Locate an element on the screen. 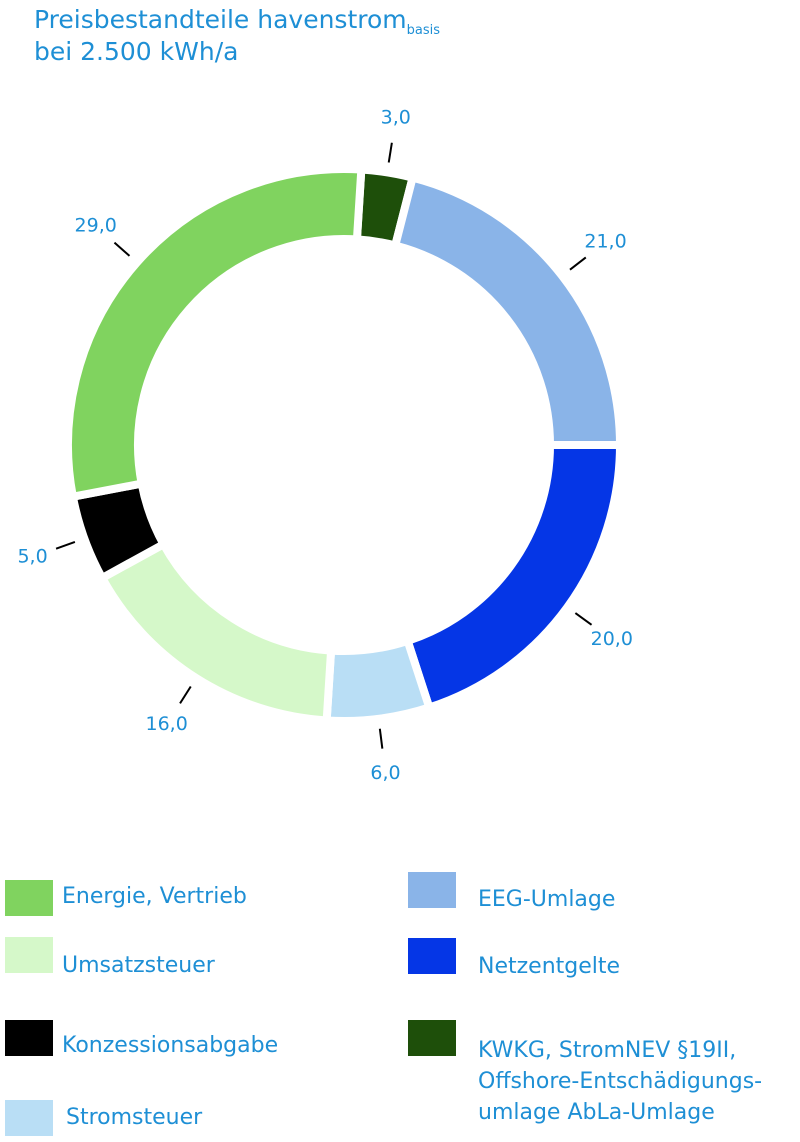  legend-label: Konzessionsabgabe is located at coordinates (170, 1045).